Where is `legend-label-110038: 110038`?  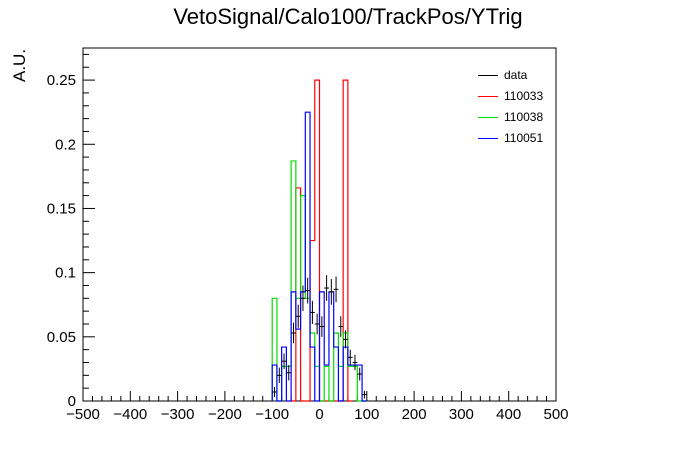
legend-label-110038: 110038 is located at coordinates (524, 117).